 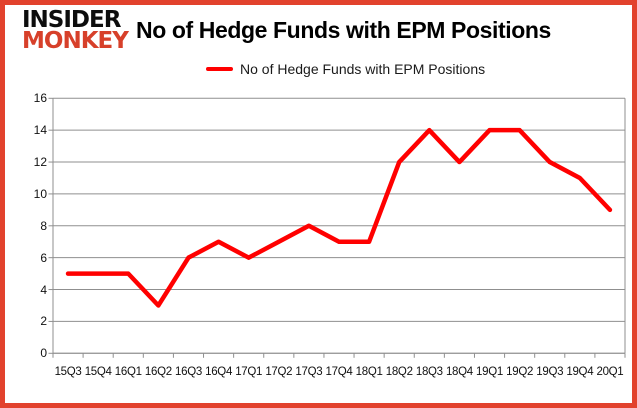 I want to click on y-tick-label: 6, so click(x=43, y=257).